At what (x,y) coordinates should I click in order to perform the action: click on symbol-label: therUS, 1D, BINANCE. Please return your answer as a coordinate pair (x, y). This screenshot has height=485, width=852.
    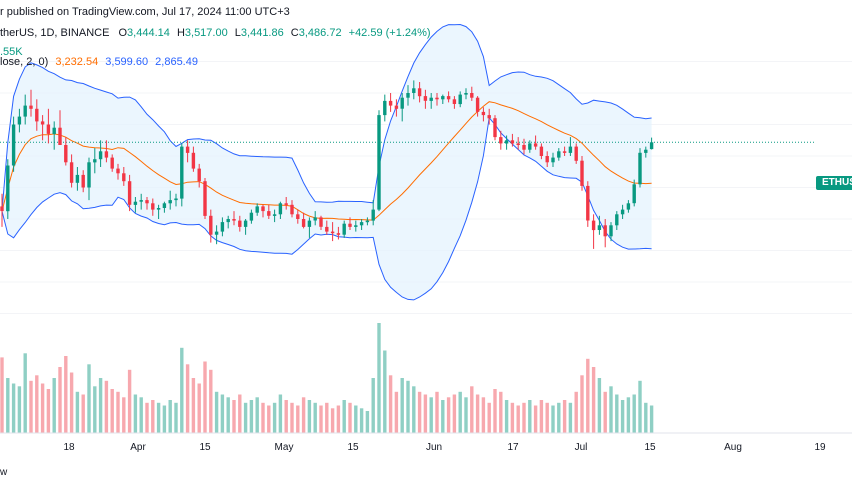
    Looking at the image, I should click on (55, 33).